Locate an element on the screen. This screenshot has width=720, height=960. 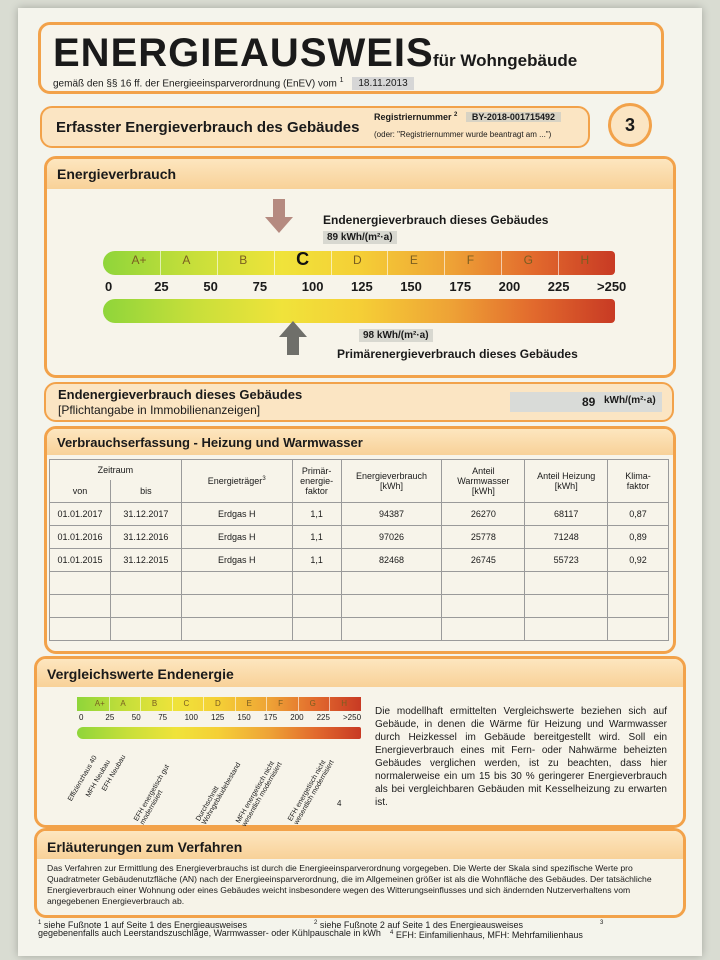
comparison-header-band is located at coordinates (360, 673).